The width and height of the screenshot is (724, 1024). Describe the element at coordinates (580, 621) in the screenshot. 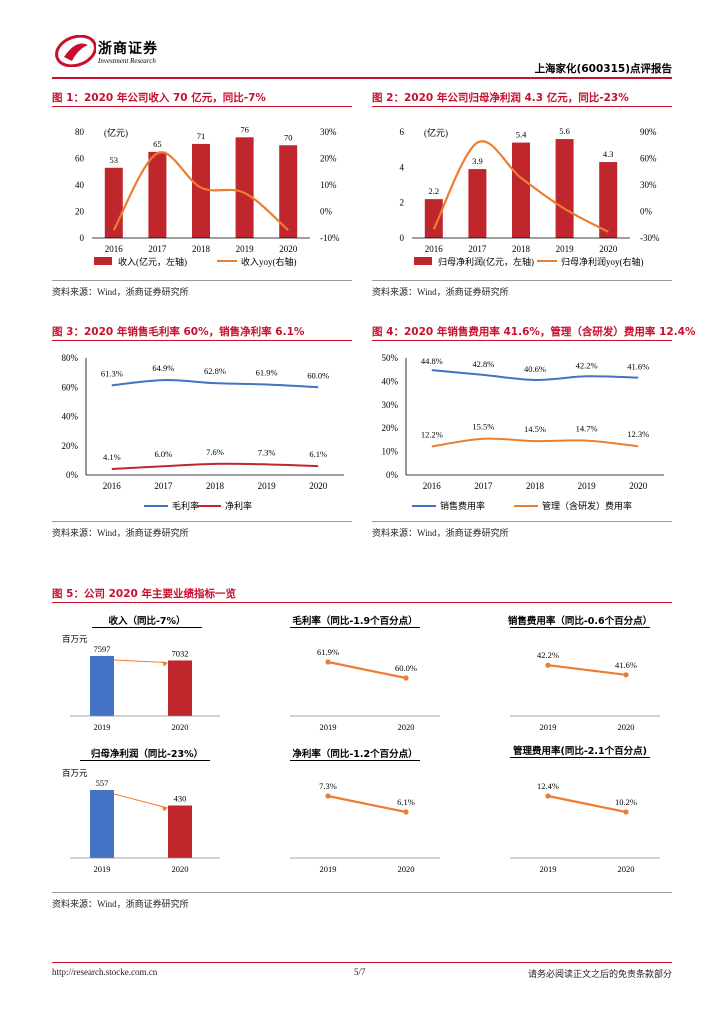

I see `kpi-sales-title: 销售费用率（同比-0.6个百分点）` at that location.